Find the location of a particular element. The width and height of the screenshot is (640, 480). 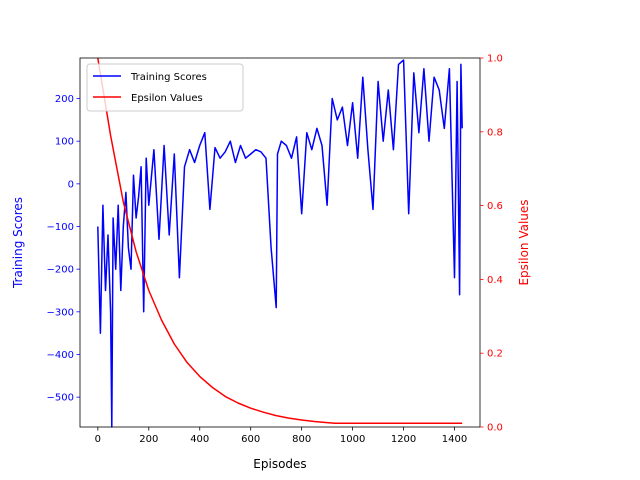

y-left-tick-label: 200 is located at coordinates (64, 99).